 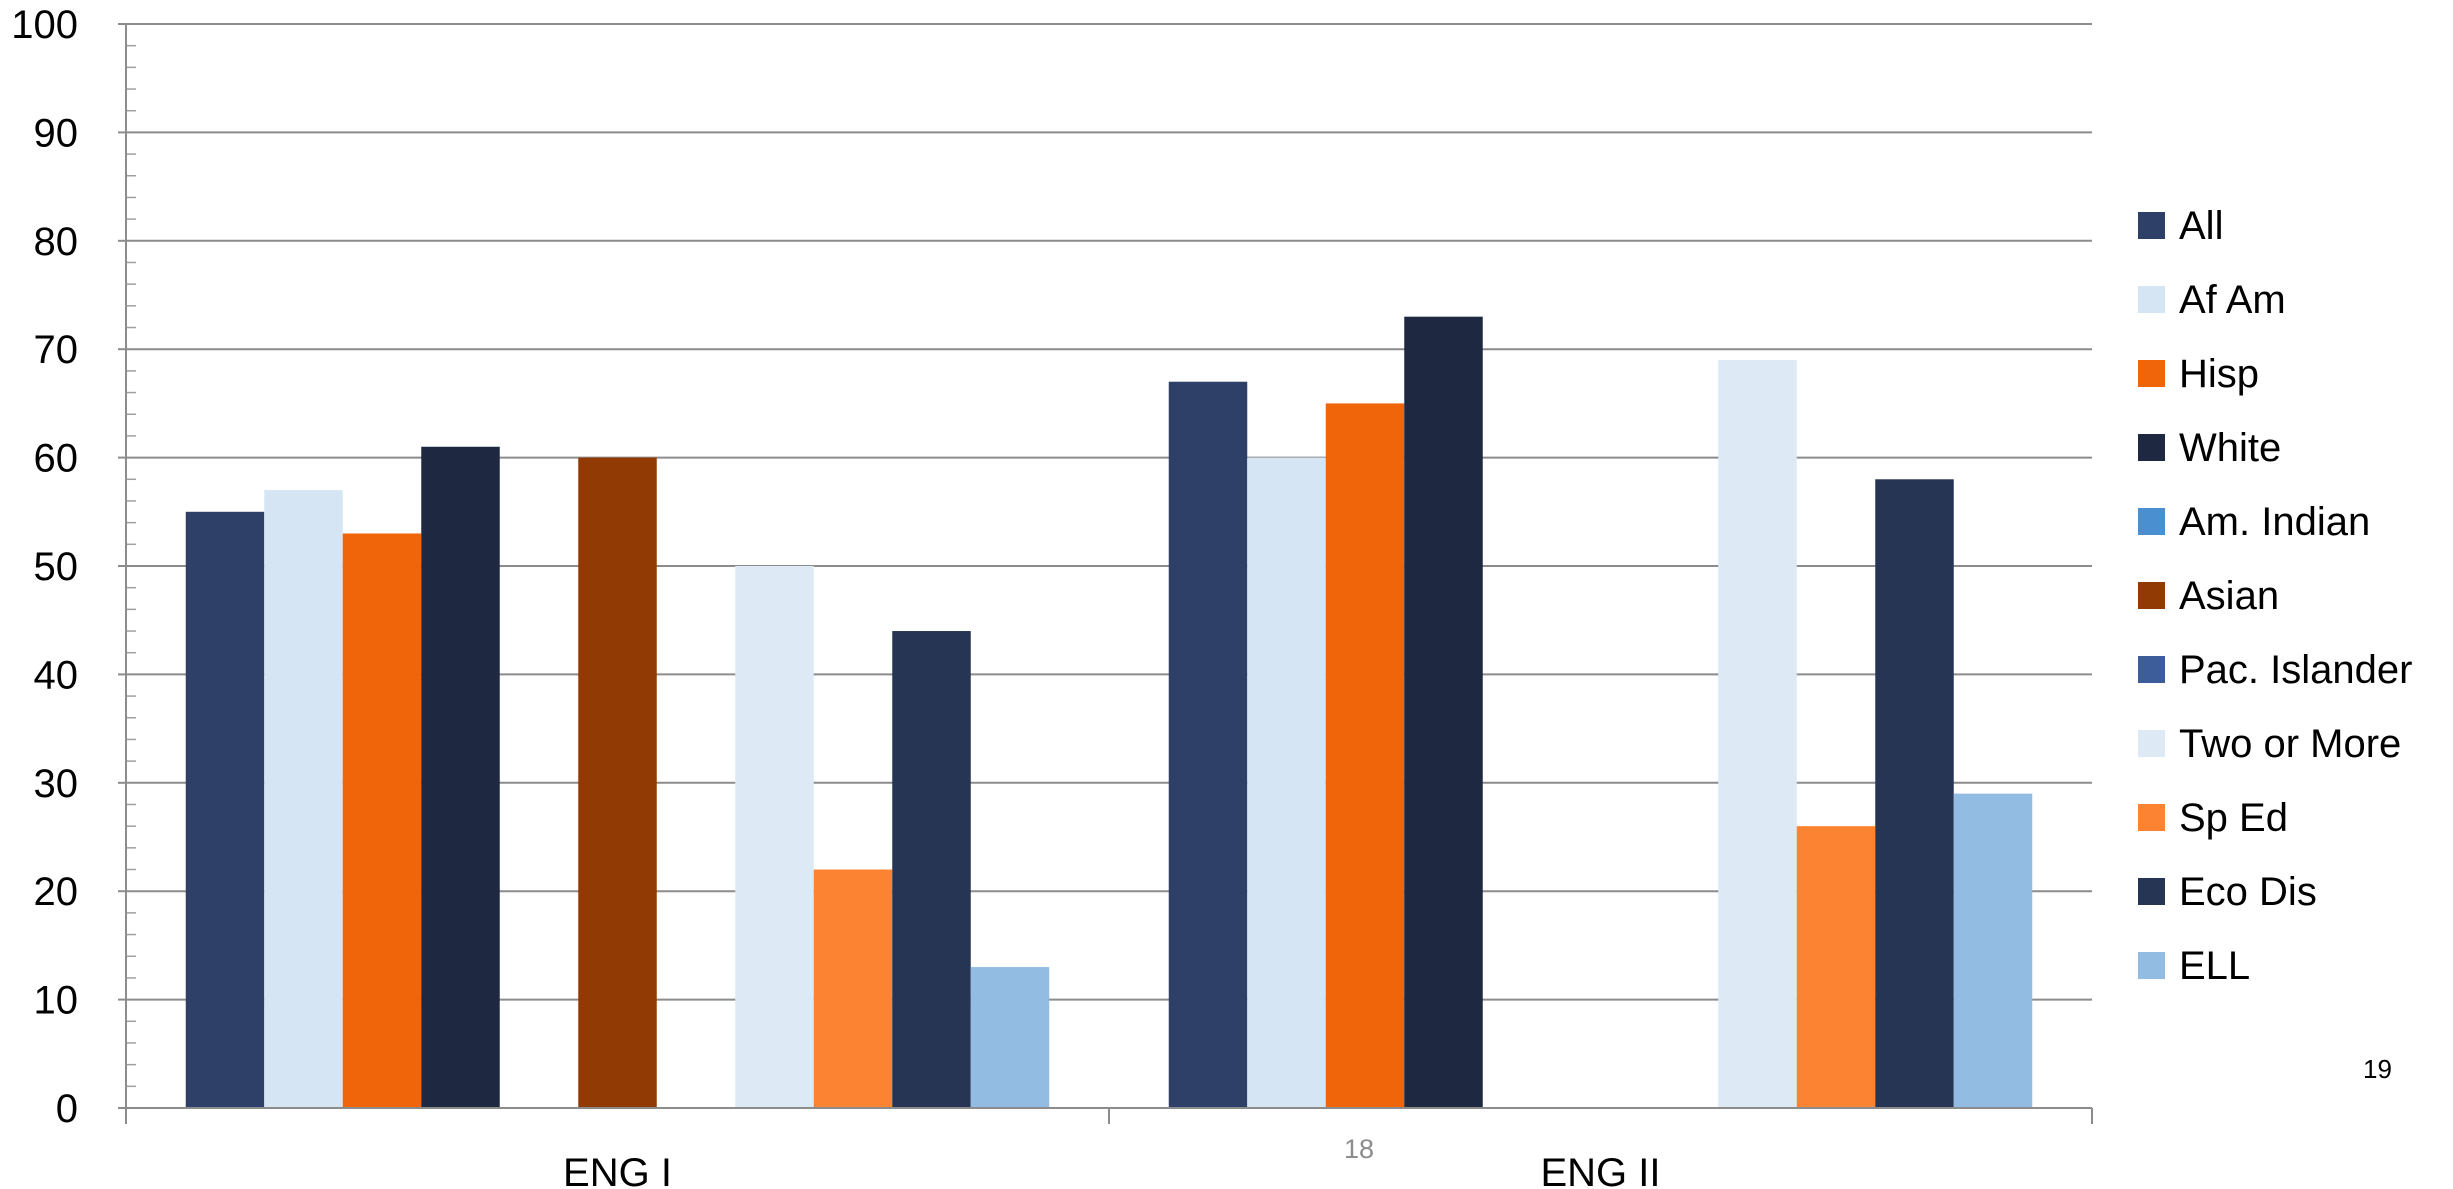 I want to click on slide-number-inner: 18, so click(x=1359, y=1149).